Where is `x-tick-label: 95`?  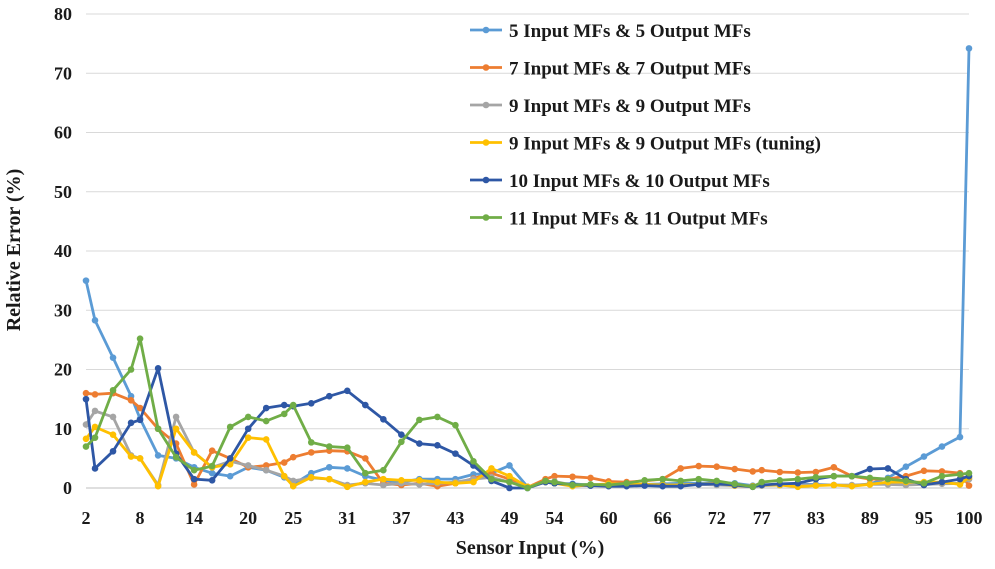
x-tick-label: 95 is located at coordinates (924, 518).